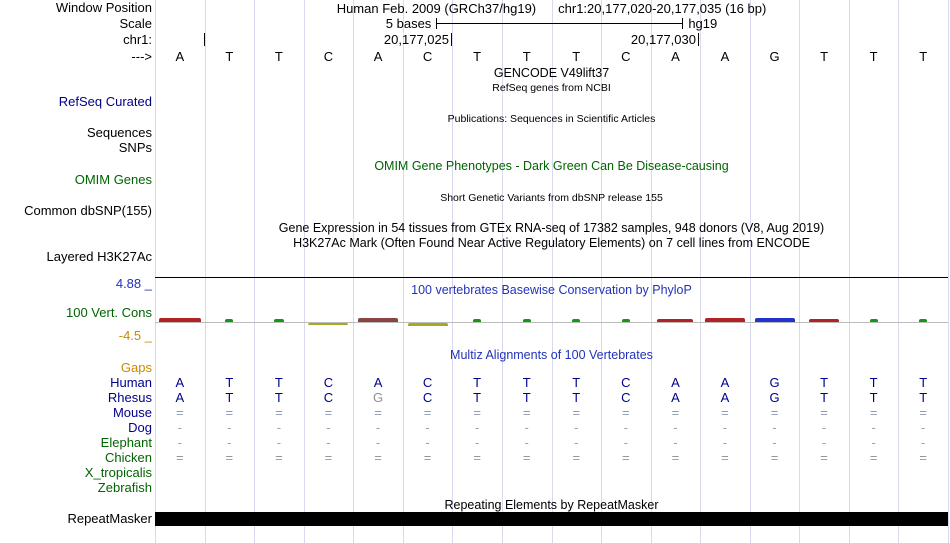  I want to click on track-label-common-dbsnp: Common dbSNP(155), so click(88, 210).